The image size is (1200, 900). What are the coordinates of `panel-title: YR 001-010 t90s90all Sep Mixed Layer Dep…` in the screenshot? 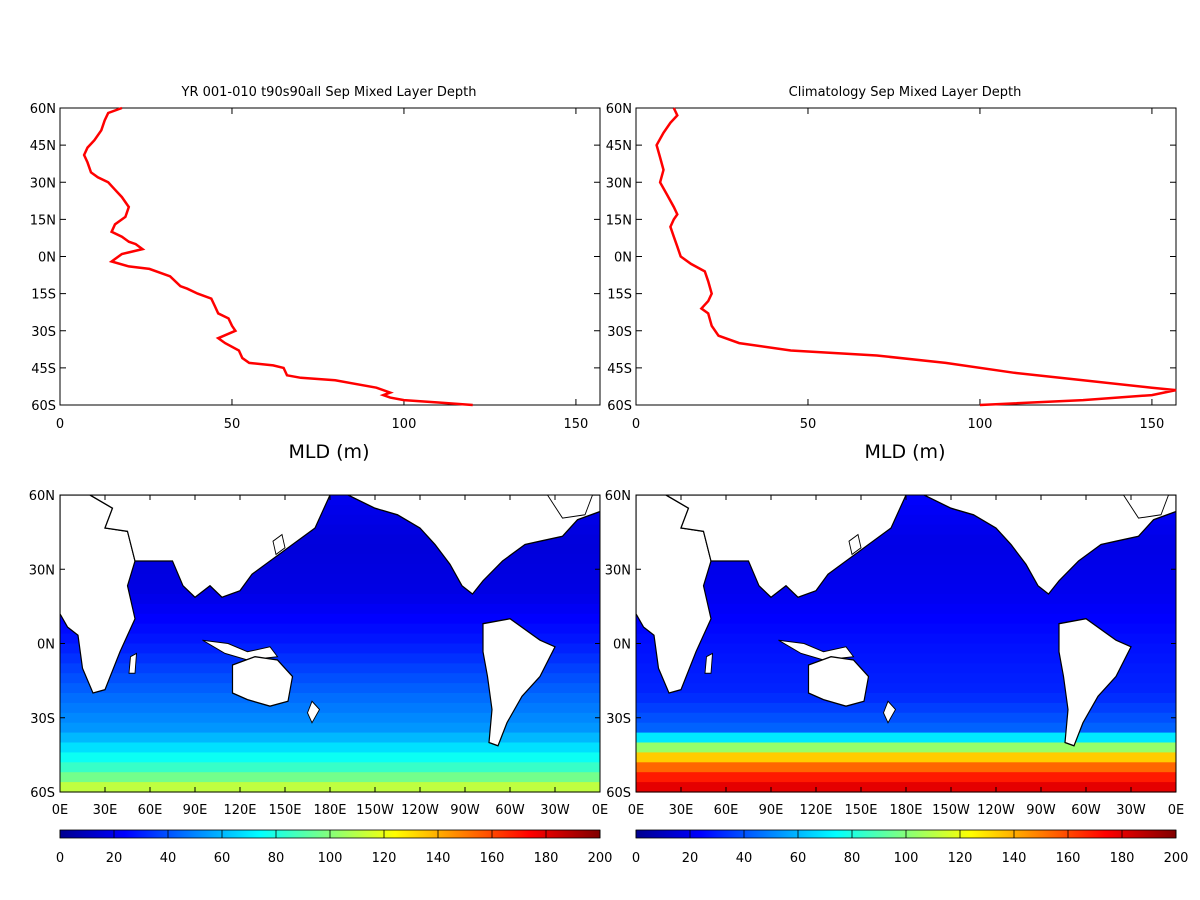 It's located at (329, 92).